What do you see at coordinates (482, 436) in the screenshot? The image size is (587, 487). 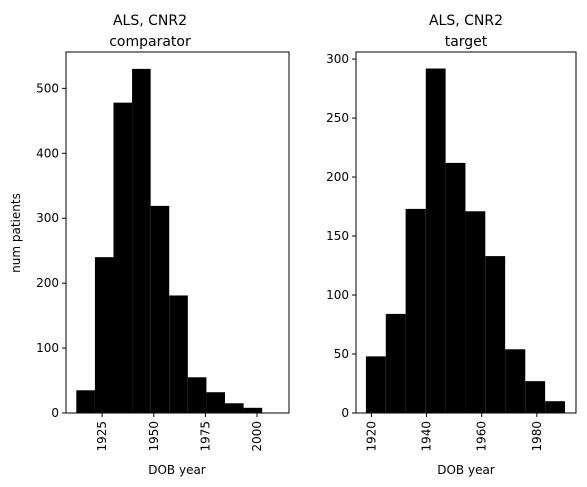 I see `x-tick-label: 1960` at bounding box center [482, 436].